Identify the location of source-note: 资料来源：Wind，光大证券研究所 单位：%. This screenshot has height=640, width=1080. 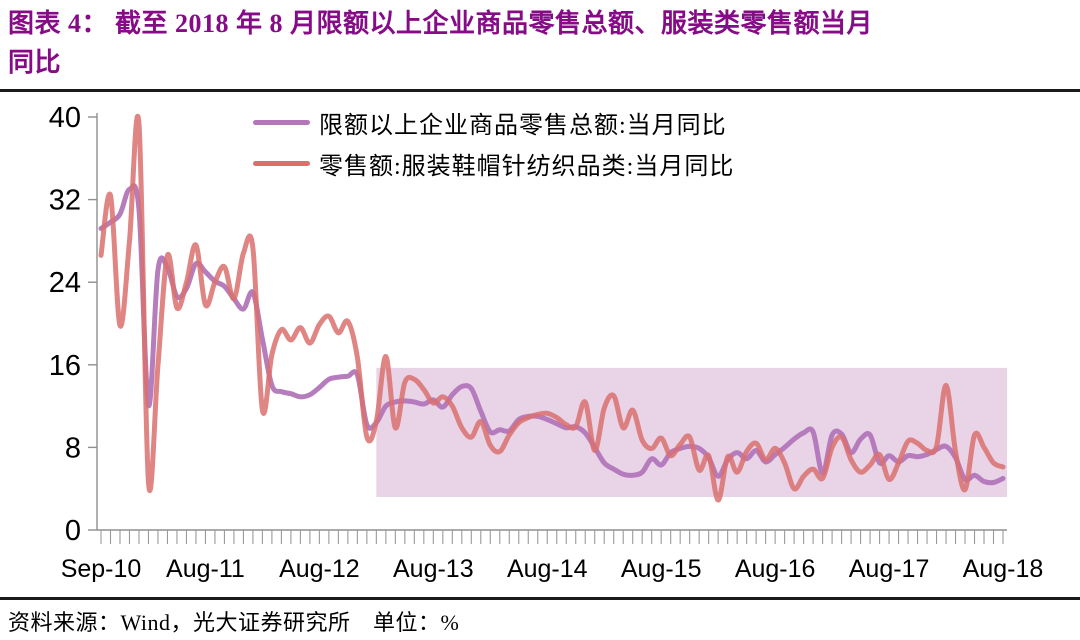
(234, 622).